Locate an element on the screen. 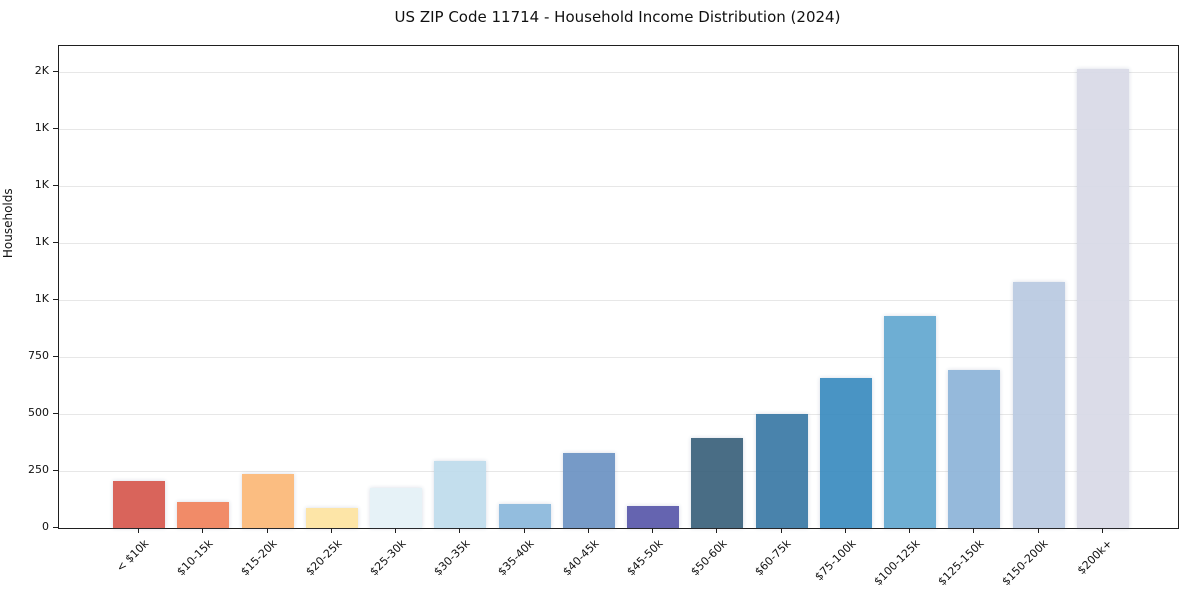 The width and height of the screenshot is (1189, 590). bar-35-40k is located at coordinates (524, 516).